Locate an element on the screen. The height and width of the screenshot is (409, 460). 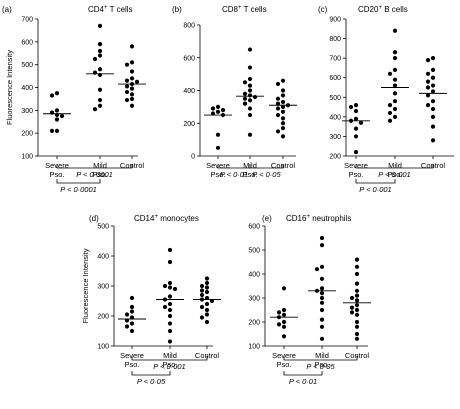
p-value-label: P < 0·01 is located at coordinates (234, 174).